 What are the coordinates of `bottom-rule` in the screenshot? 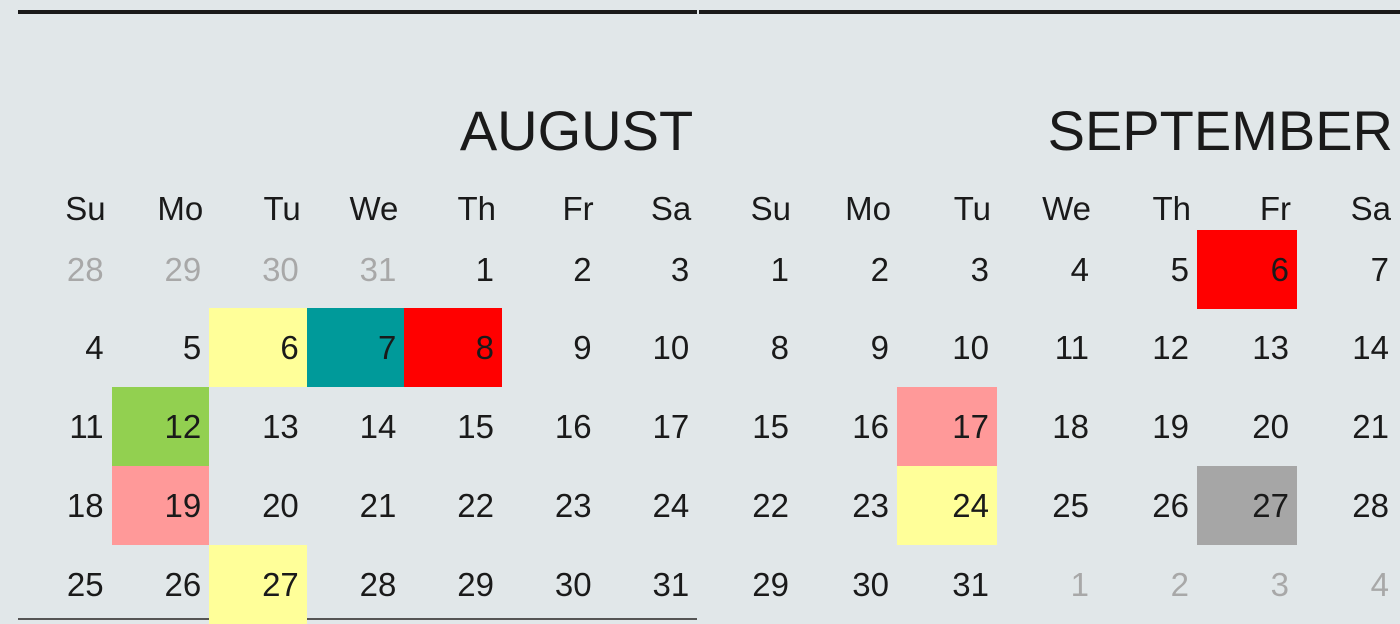 It's located at (357, 619).